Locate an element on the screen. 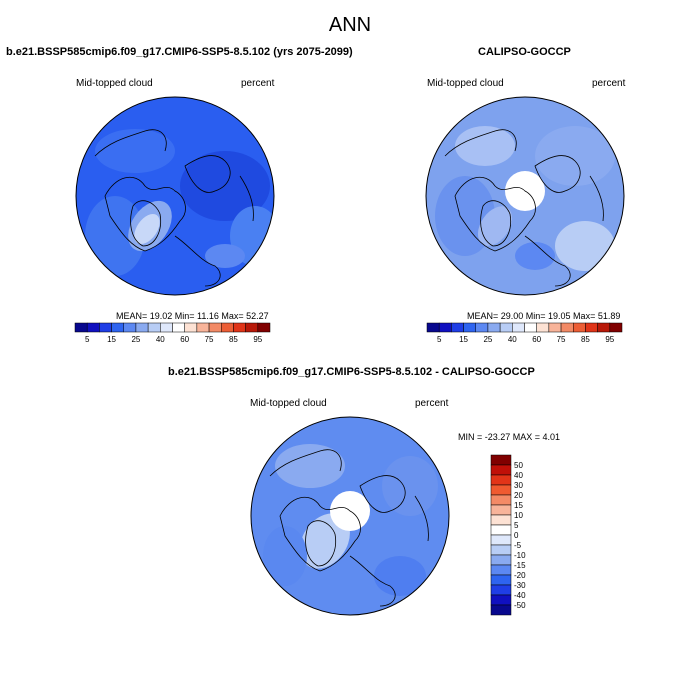  panel-label-units-diff: percent is located at coordinates (432, 403).